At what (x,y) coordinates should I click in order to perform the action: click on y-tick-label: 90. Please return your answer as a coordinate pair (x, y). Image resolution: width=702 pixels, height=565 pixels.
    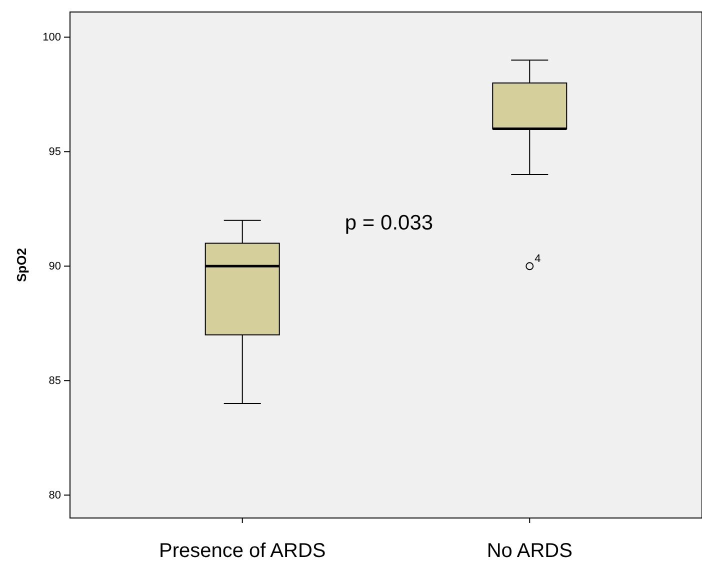
    Looking at the image, I should click on (54, 266).